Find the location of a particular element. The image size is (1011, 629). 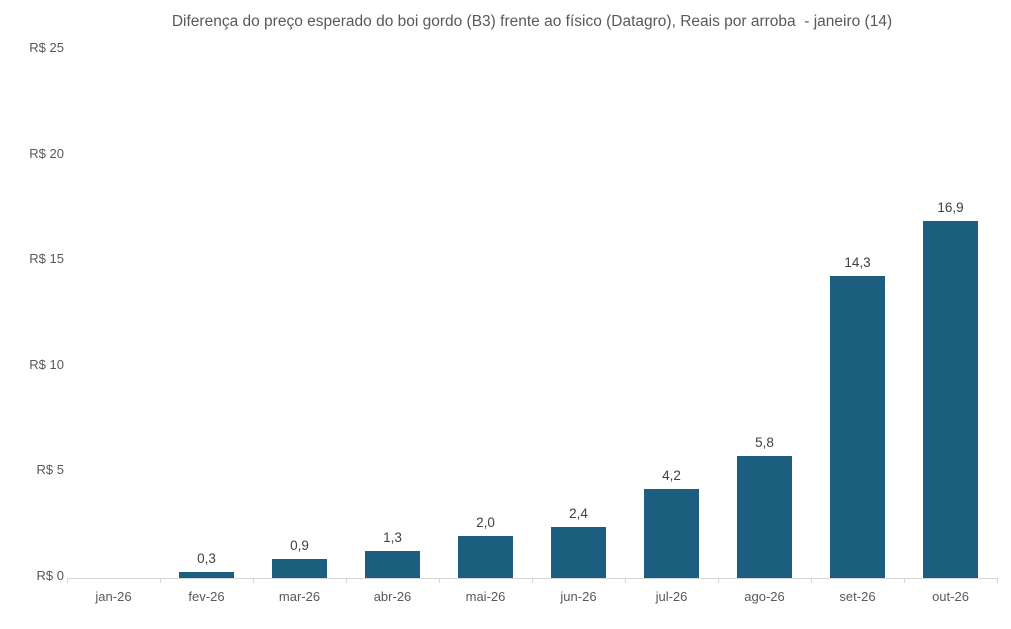

x-axis-label: abr-26 is located at coordinates (392, 596).